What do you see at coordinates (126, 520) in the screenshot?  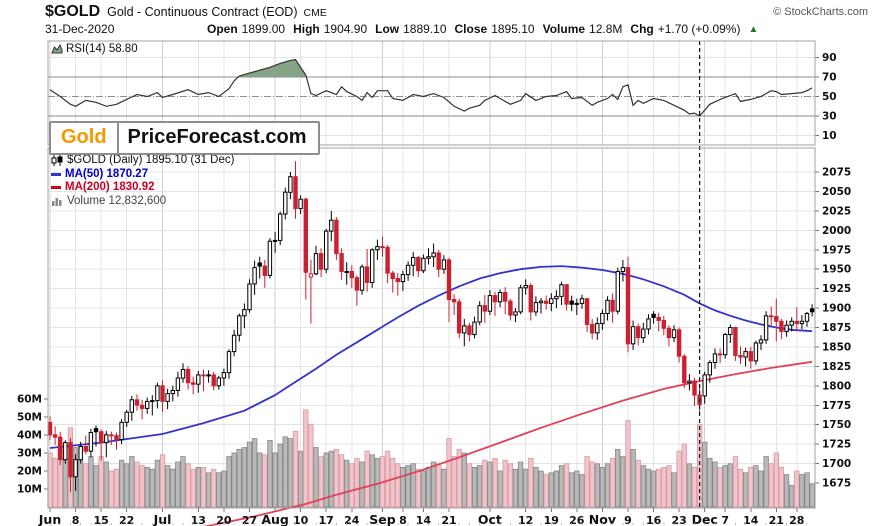 I see `svg-text: 22` at bounding box center [126, 520].